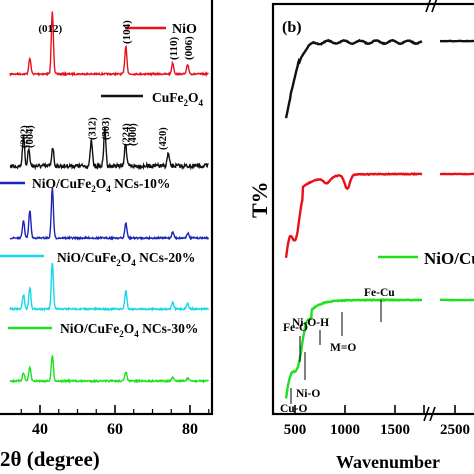 The height and width of the screenshot is (474, 474). Describe the element at coordinates (129, 330) in the screenshot. I see `legend-label-nc30: NiO/CuFe2O4 NCs-30%` at that location.